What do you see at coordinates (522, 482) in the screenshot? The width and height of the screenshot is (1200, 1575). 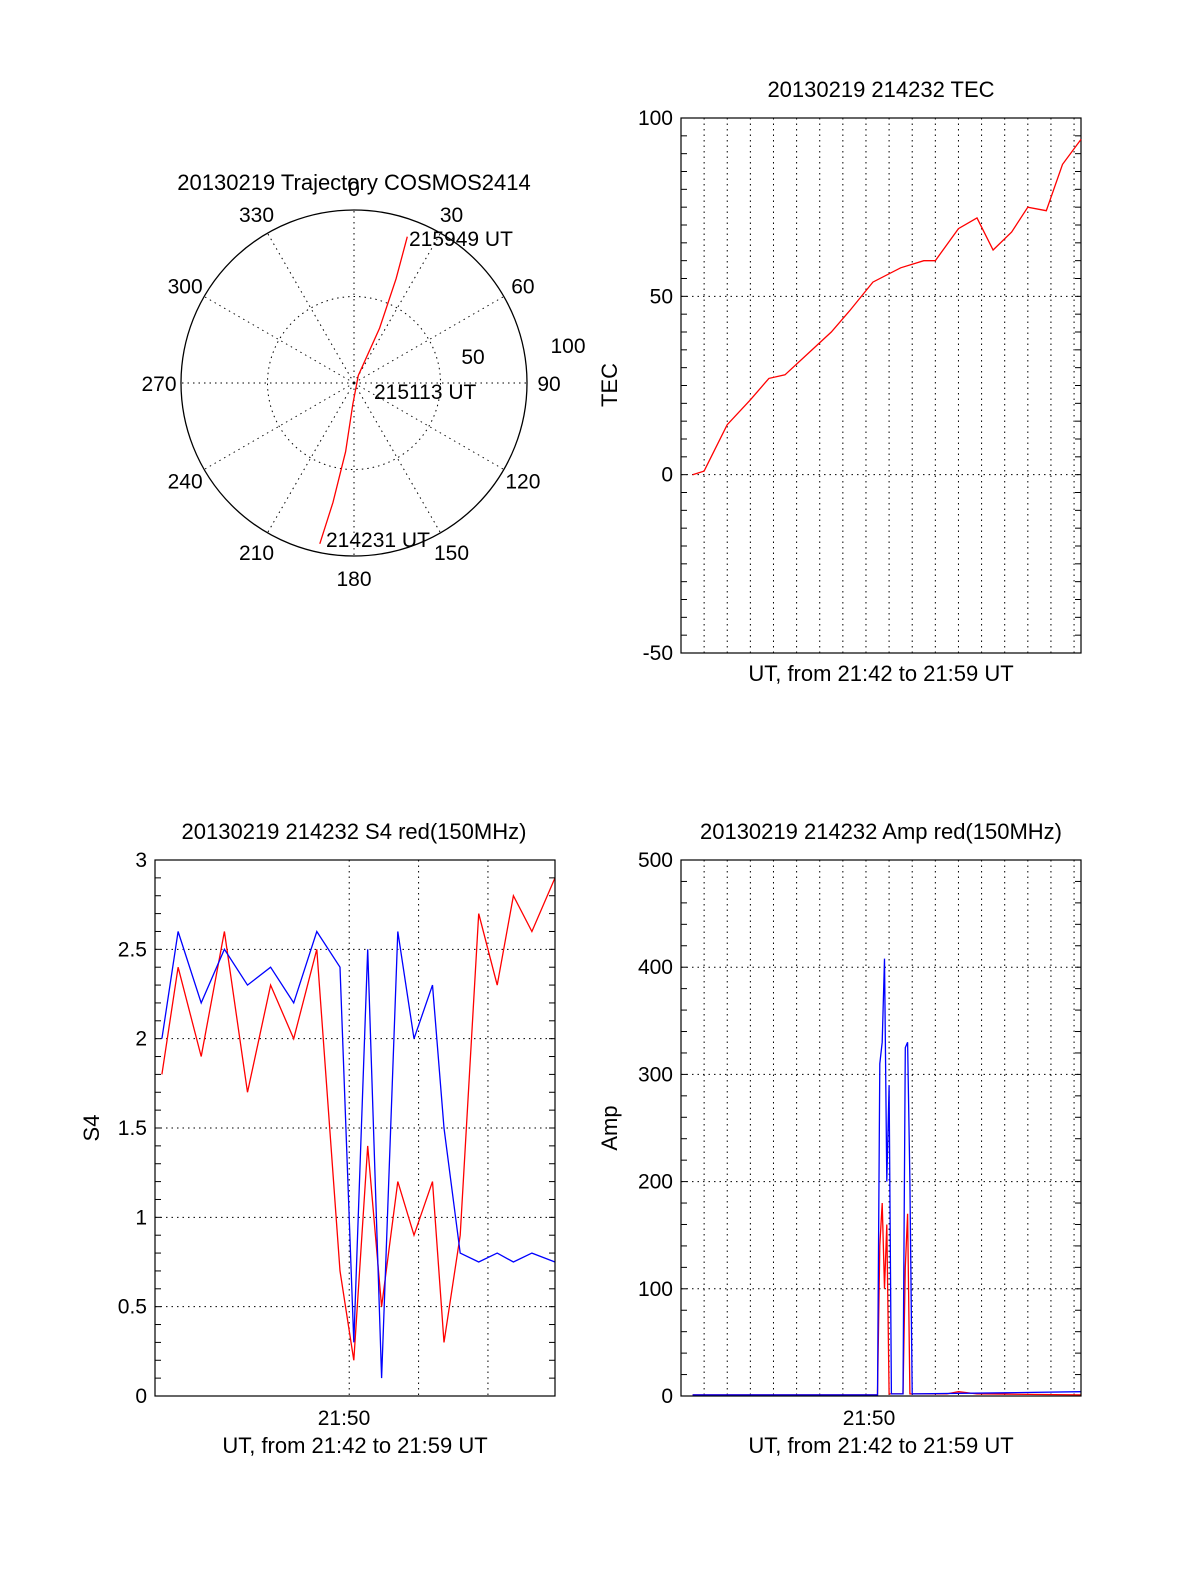 I see `polar-azimuth-label: 120` at bounding box center [522, 482].